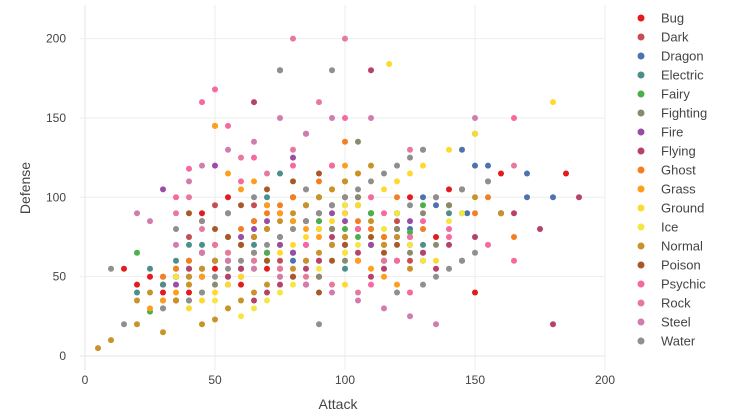 This screenshot has width=737, height=419. What do you see at coordinates (671, 208) in the screenshot?
I see `legend-item-ground: Ground` at bounding box center [671, 208].